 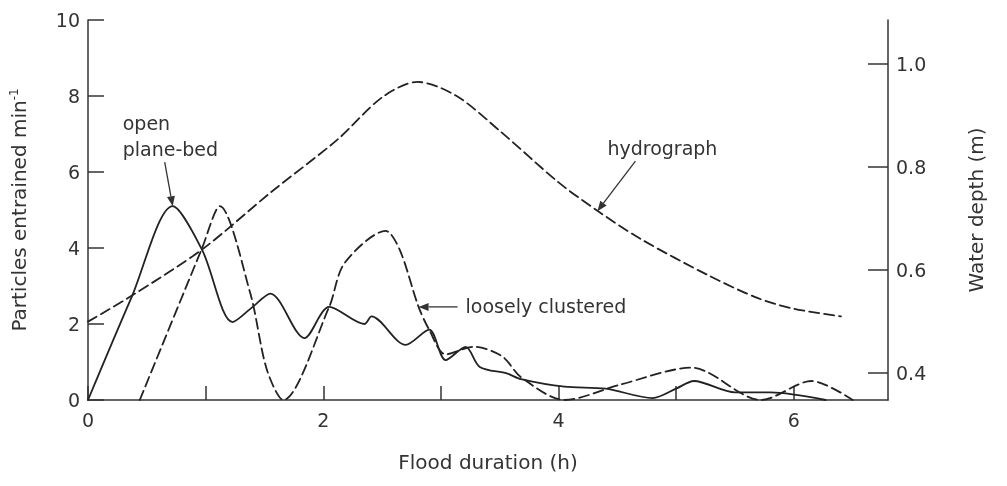 What do you see at coordinates (73, 96) in the screenshot?
I see `y-tick-label: 8` at bounding box center [73, 96].